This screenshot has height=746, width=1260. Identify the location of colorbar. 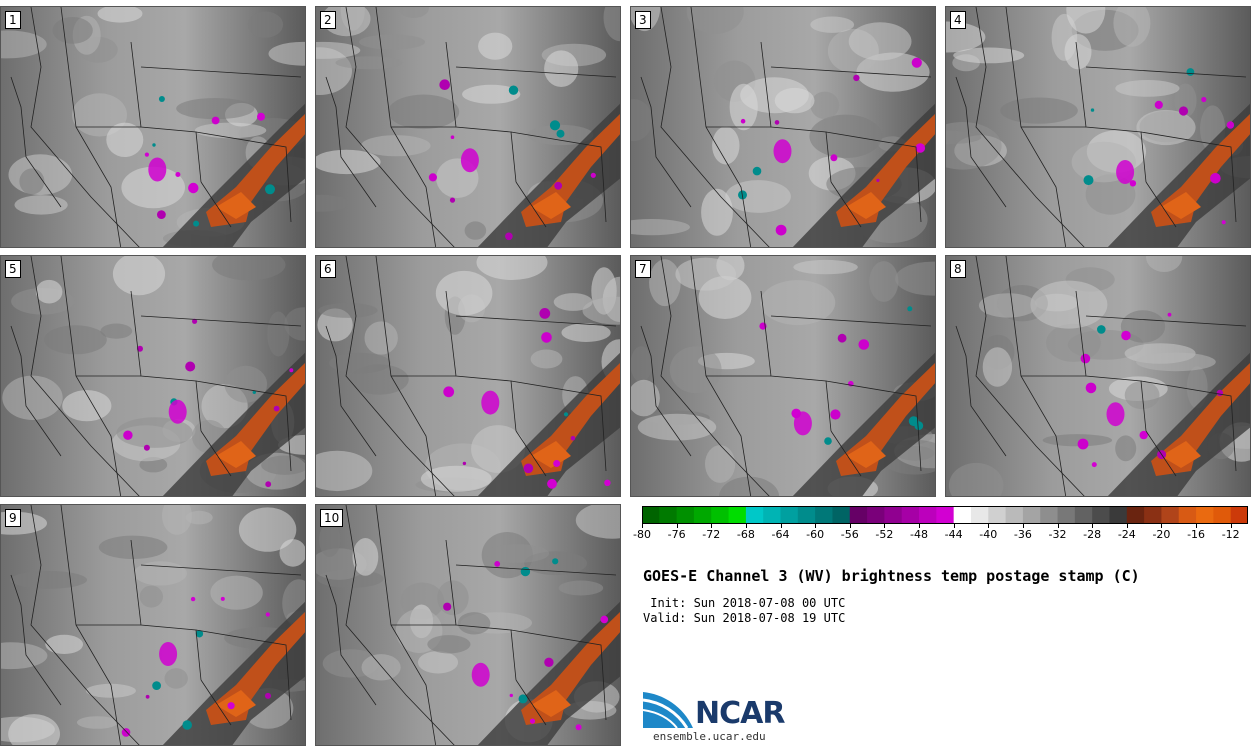
(945, 515).